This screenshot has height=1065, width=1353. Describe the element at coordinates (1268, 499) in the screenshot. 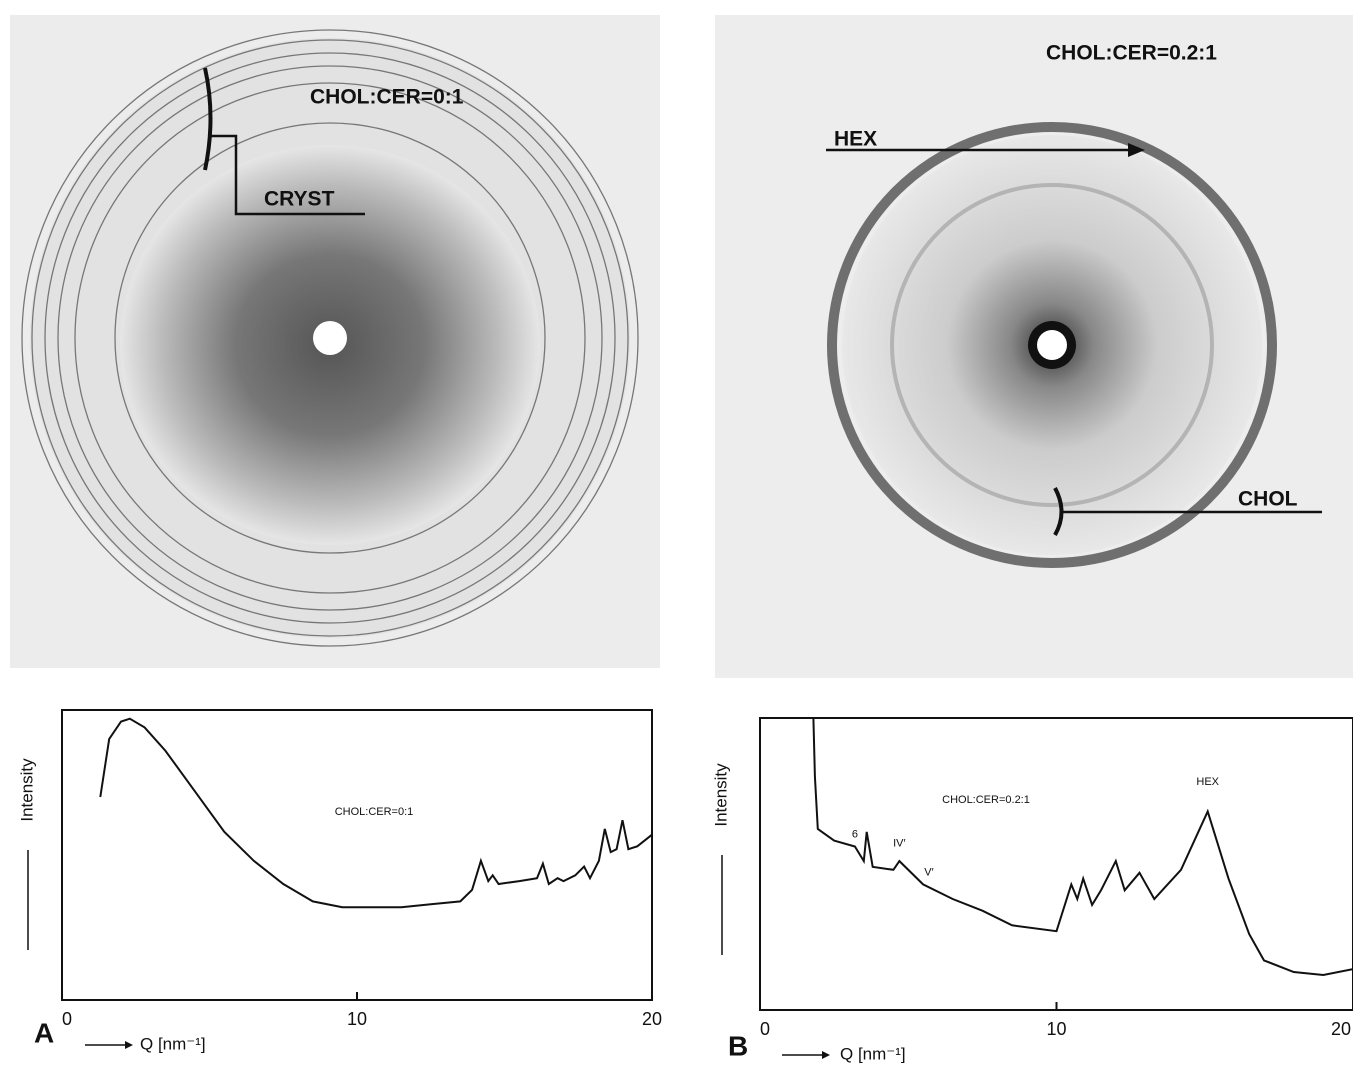

I see `annotation: CHOL` at that location.